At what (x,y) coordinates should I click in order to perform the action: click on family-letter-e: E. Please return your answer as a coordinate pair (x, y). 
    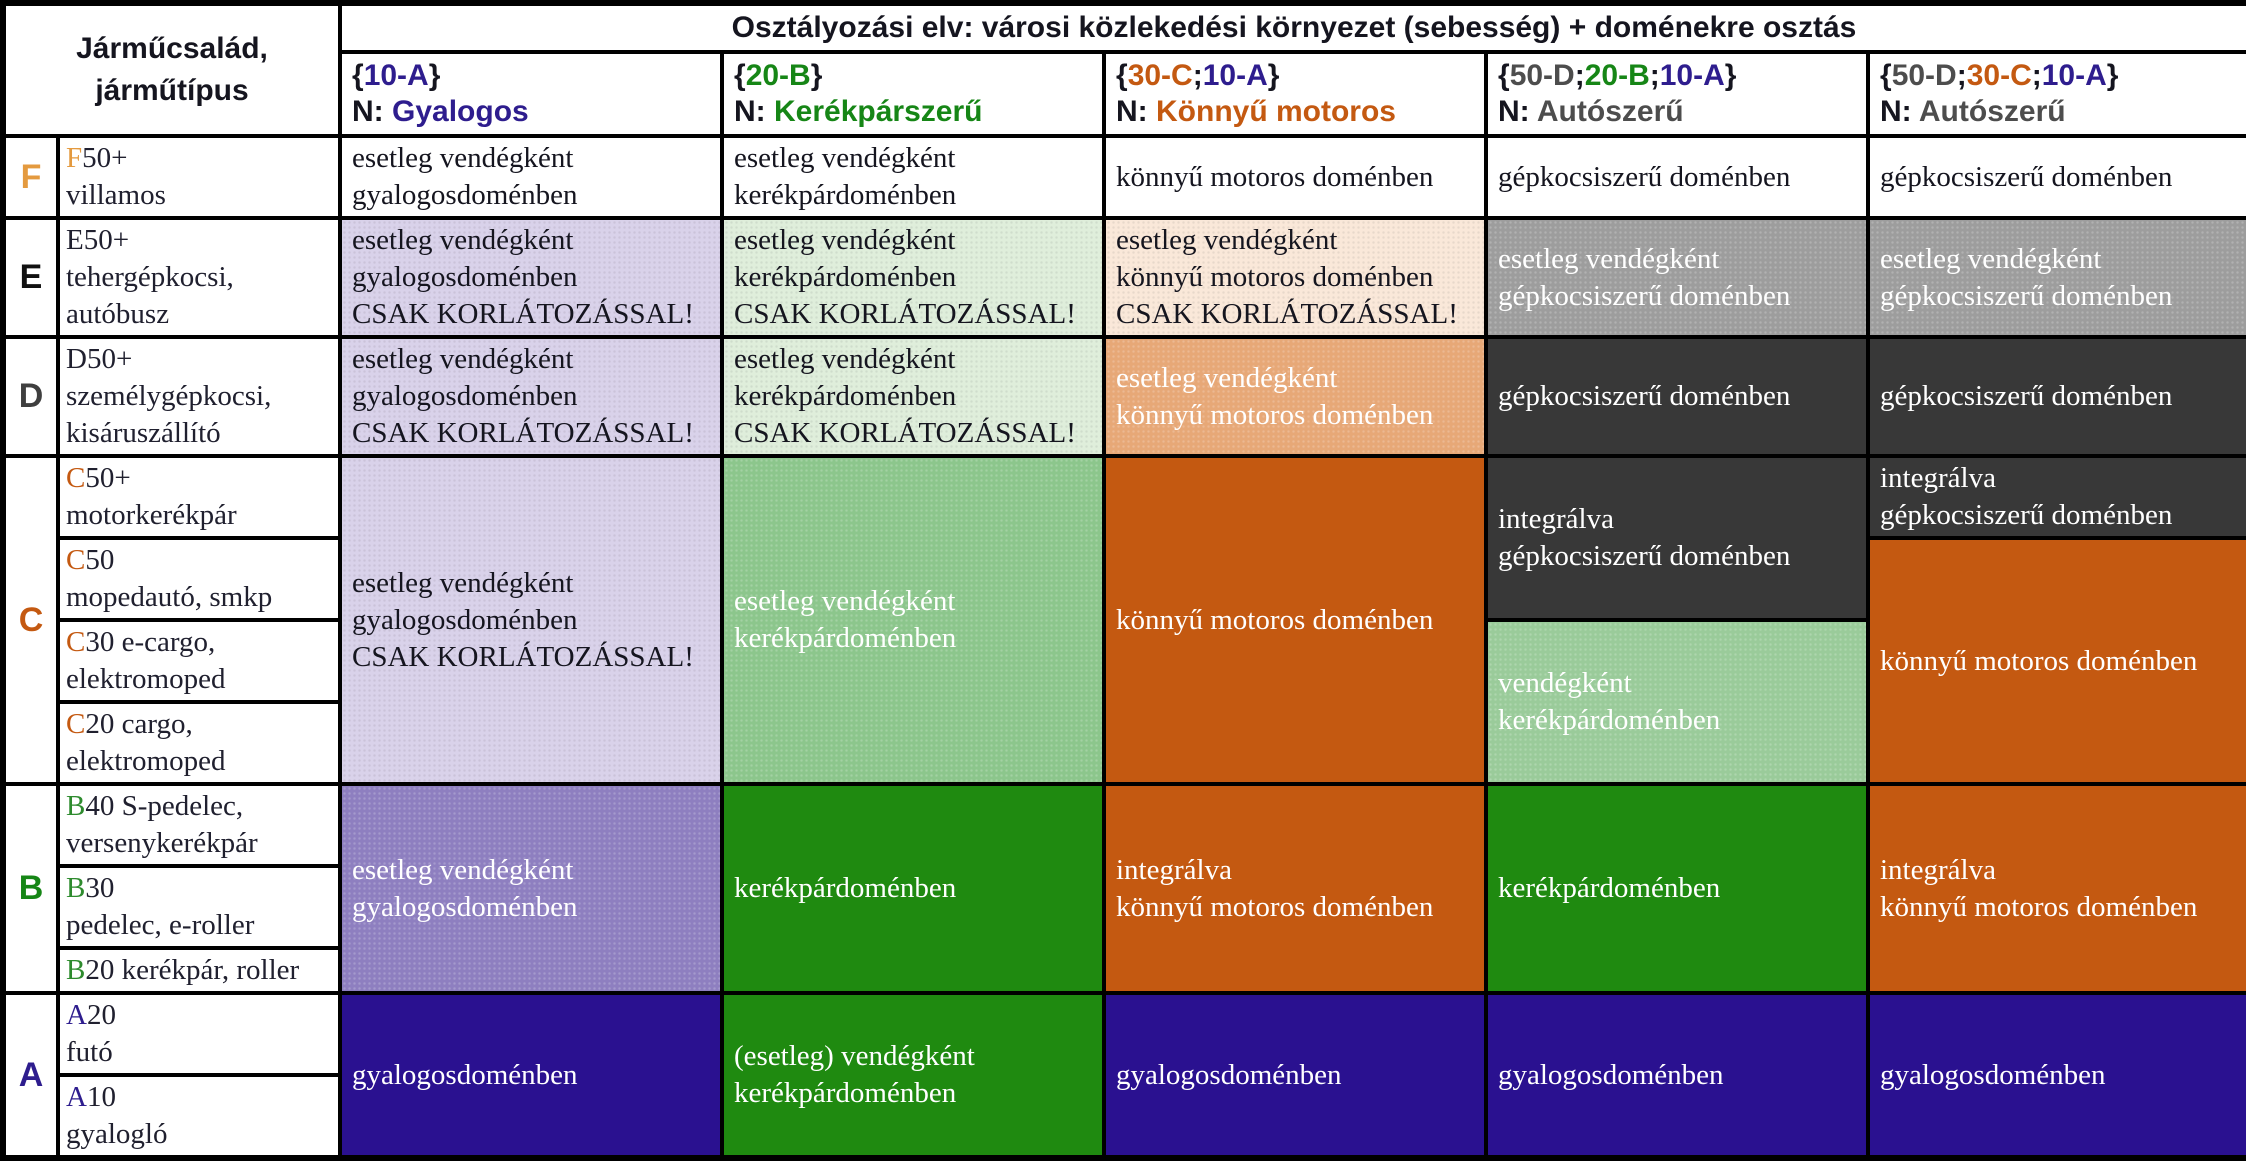
    Looking at the image, I should click on (30, 277).